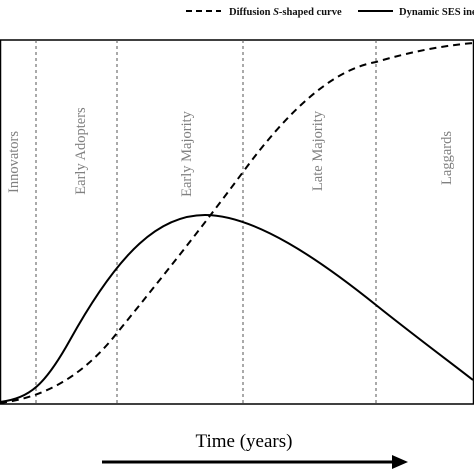 The width and height of the screenshot is (474, 474). What do you see at coordinates (14, 162) in the screenshot?
I see `phase-label-innovators: Innovators` at bounding box center [14, 162].